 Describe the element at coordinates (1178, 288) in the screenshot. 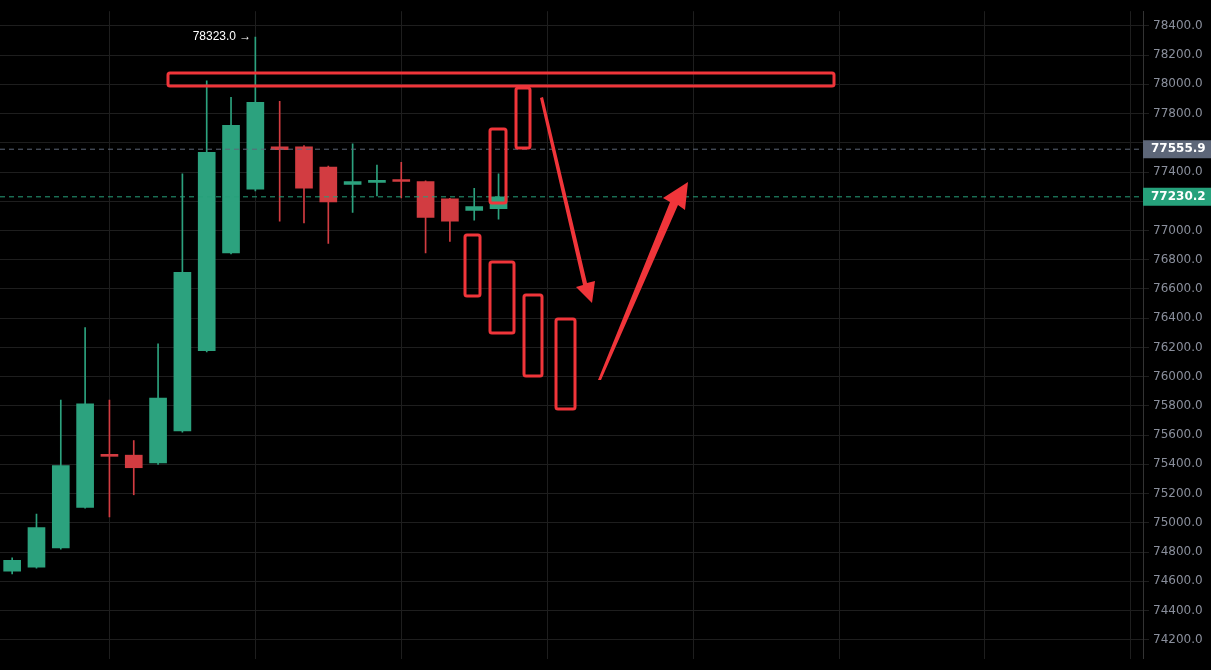

I see `y-tick-label: 76600.0` at that location.